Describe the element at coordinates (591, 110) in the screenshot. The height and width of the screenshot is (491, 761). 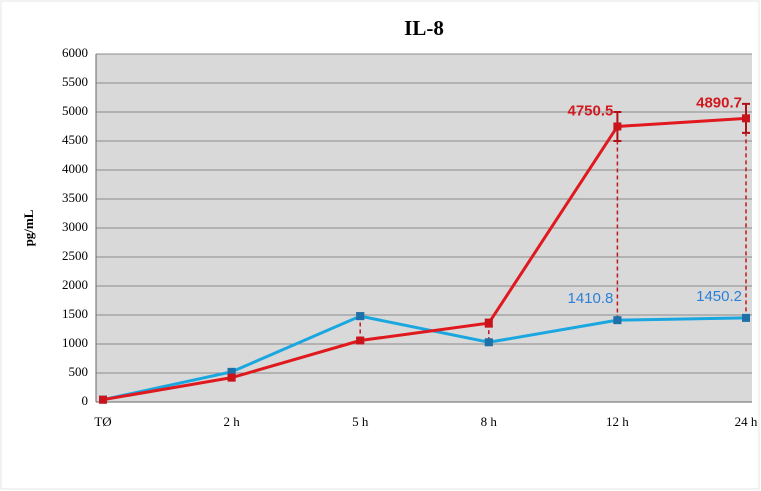
I see `value-label: 4750.5` at that location.